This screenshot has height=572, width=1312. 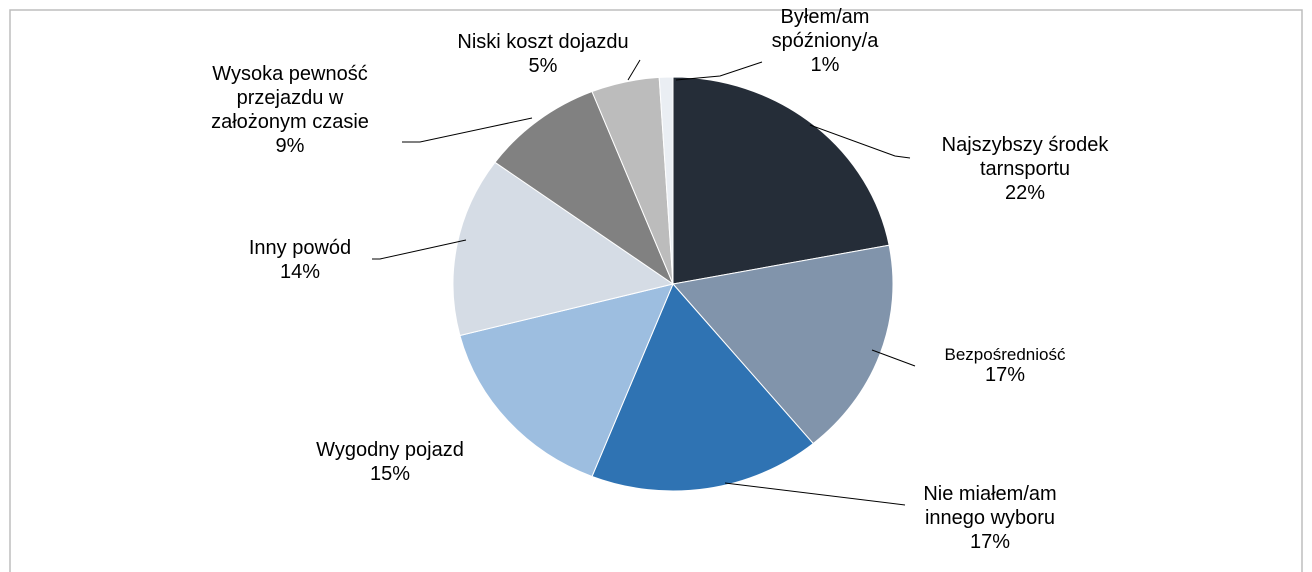 I want to click on value-label: 15%, so click(x=390, y=474).